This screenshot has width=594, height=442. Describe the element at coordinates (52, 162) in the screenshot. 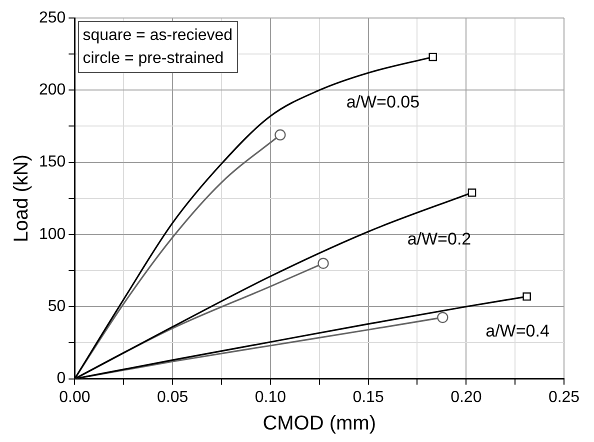

I see `y-tick-label: 150` at that location.